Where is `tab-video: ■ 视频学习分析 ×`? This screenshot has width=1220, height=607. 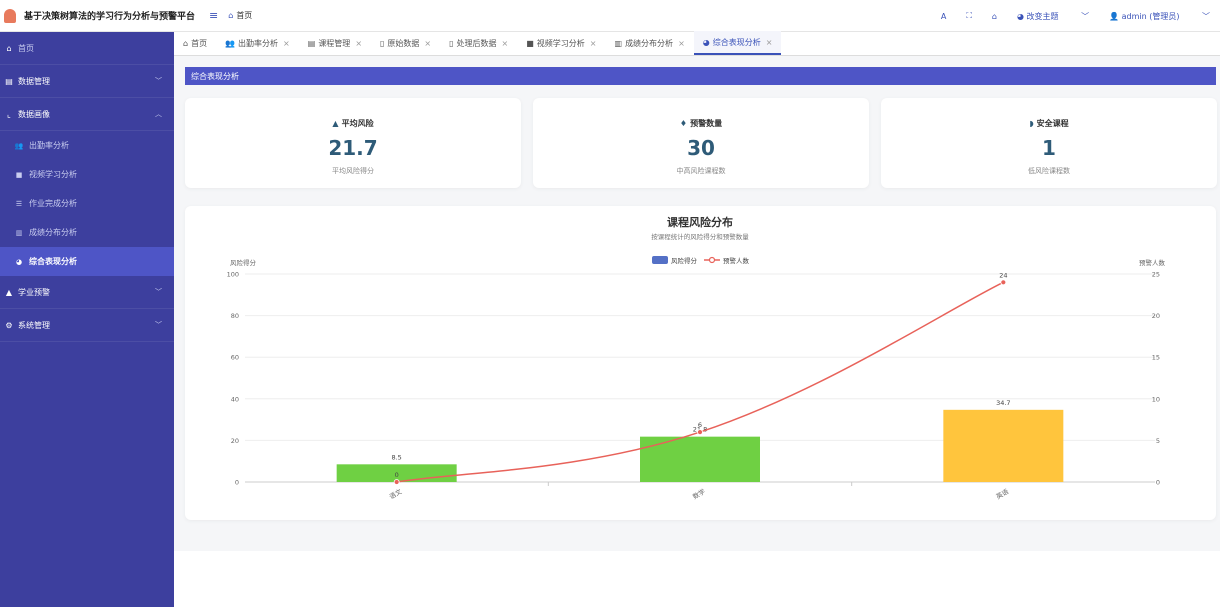 tab-video: ■ 视频学习分析 × is located at coordinates (561, 43).